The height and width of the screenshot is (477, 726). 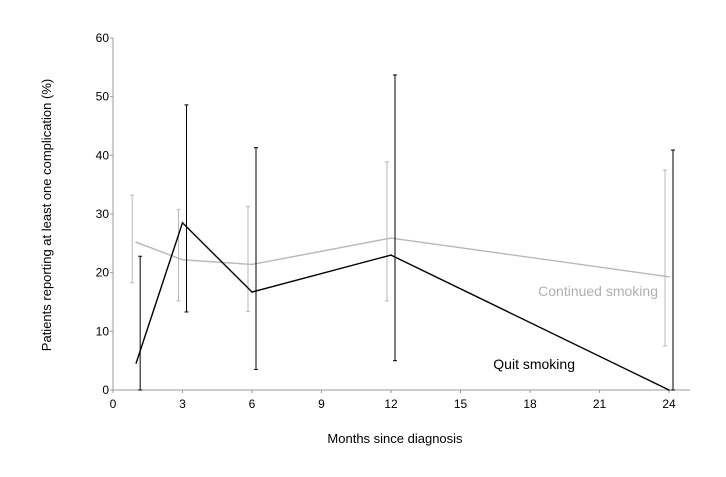 What do you see at coordinates (103, 273) in the screenshot?
I see `y-tick-label: 20` at bounding box center [103, 273].